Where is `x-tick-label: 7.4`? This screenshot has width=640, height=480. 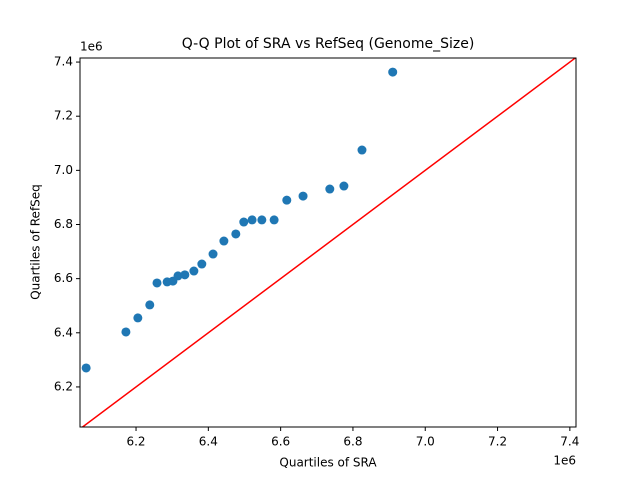
x-tick-label: 7.4 is located at coordinates (569, 442).